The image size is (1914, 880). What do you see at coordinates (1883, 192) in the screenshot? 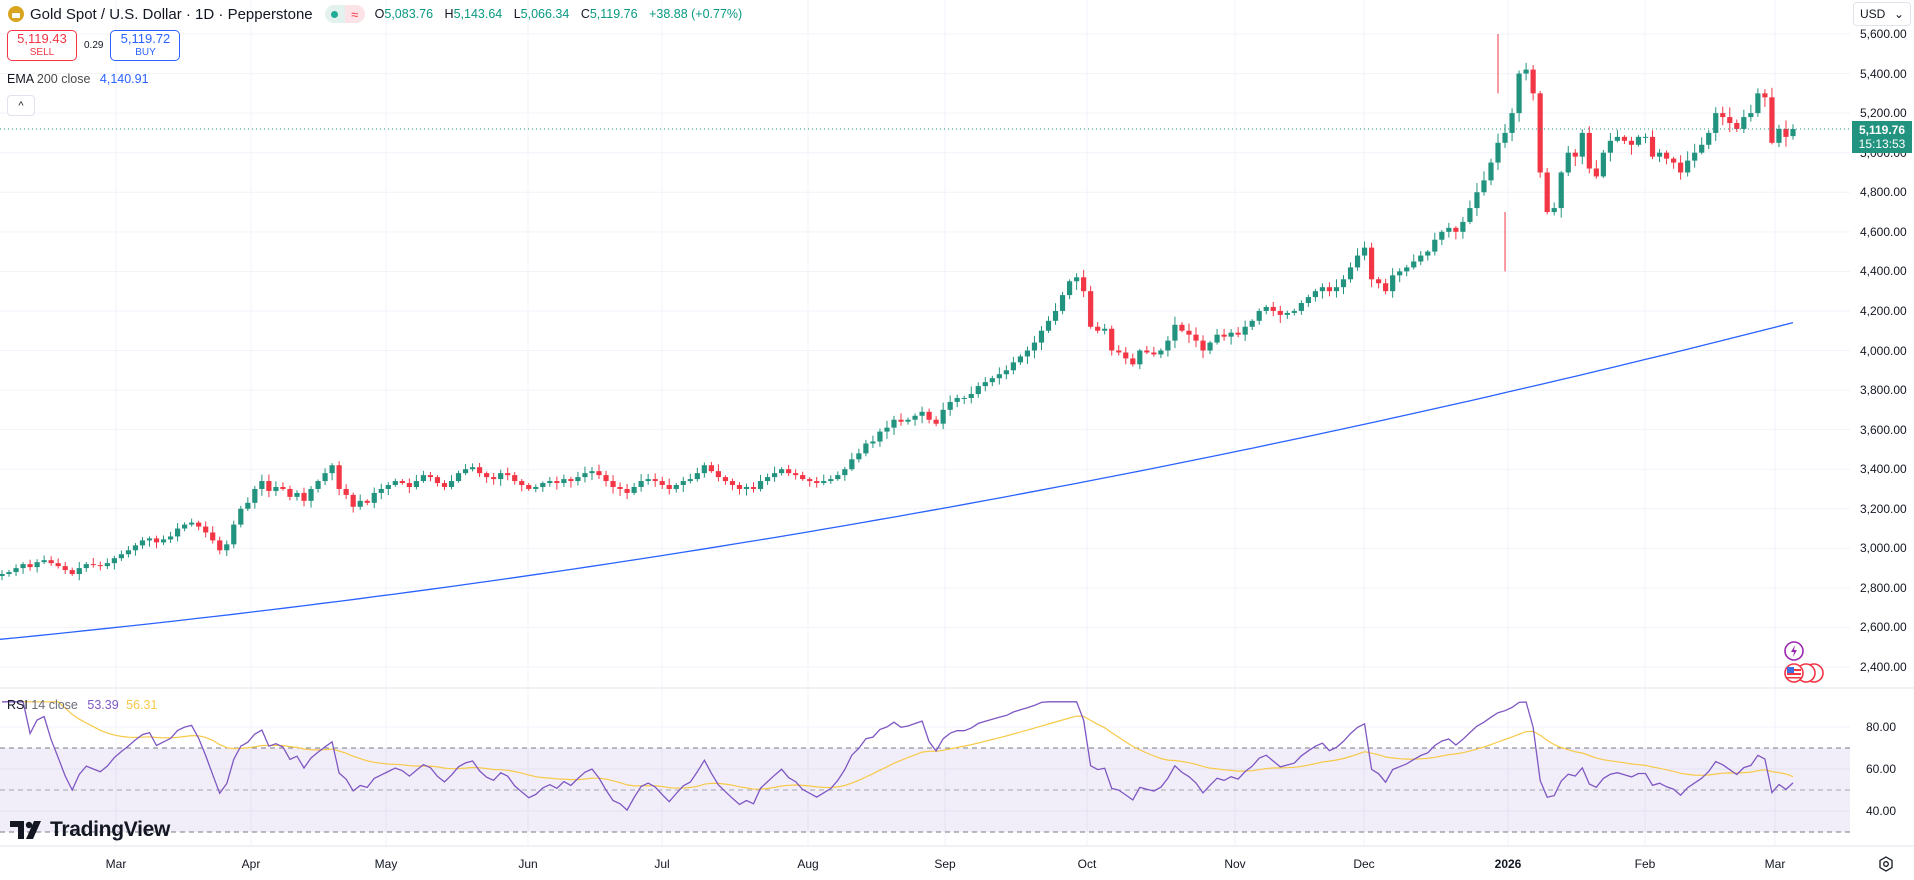
I see `price-axis-label: 4,800.00` at bounding box center [1883, 192].